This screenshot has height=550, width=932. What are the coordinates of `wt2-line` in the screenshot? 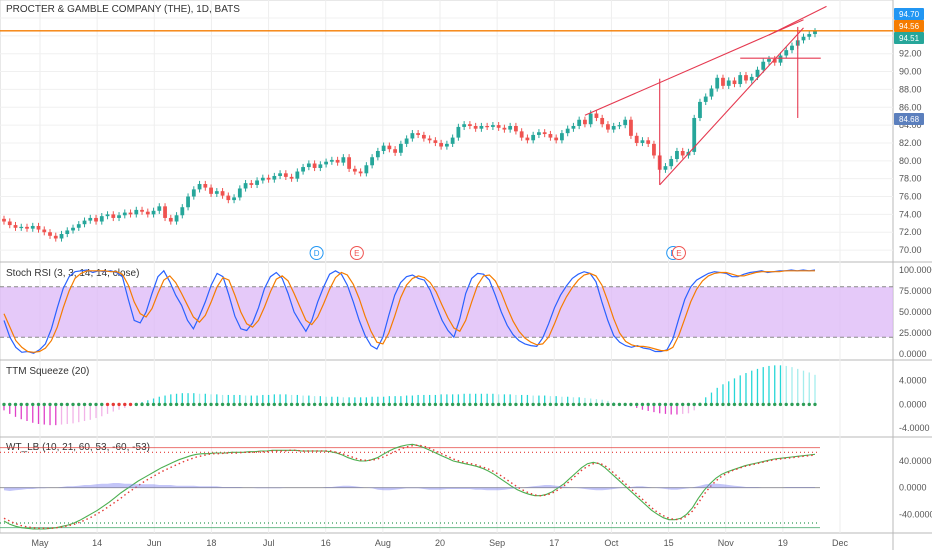 It's located at (409, 486).